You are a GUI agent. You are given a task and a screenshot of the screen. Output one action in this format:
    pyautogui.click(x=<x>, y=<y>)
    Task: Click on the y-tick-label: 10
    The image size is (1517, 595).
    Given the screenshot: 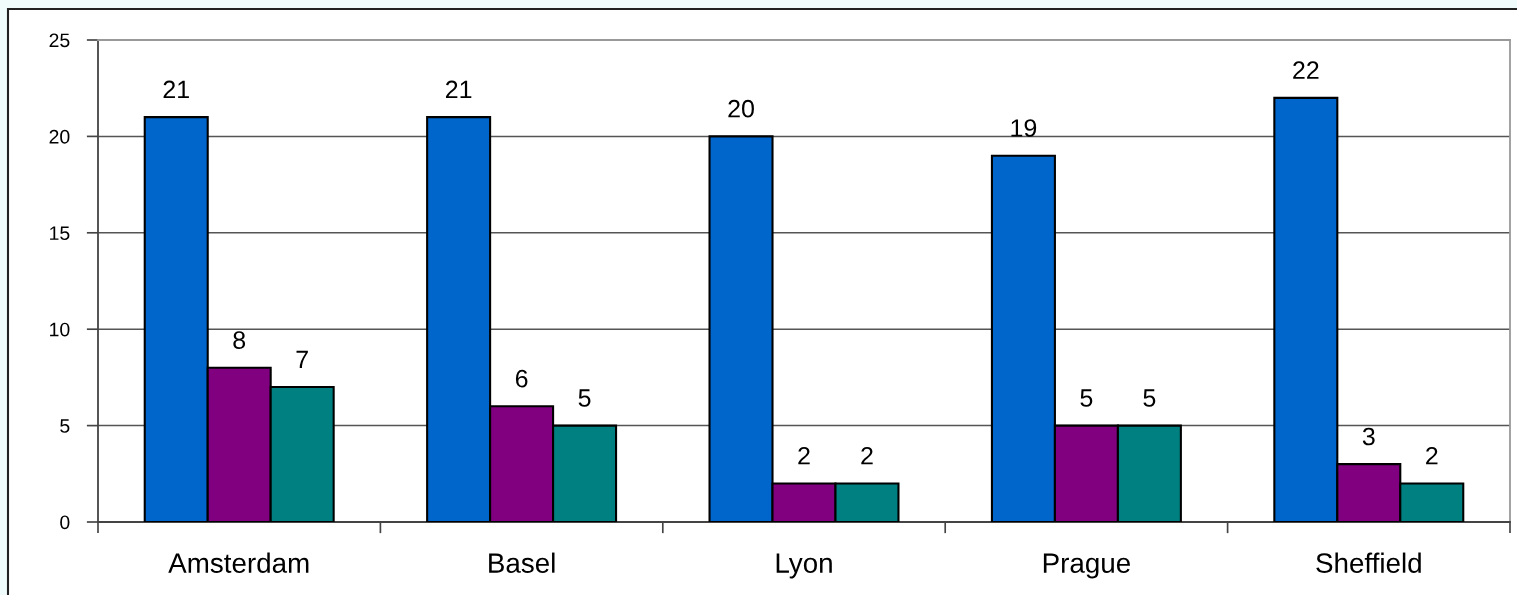 What is the action you would take?
    pyautogui.click(x=60, y=329)
    